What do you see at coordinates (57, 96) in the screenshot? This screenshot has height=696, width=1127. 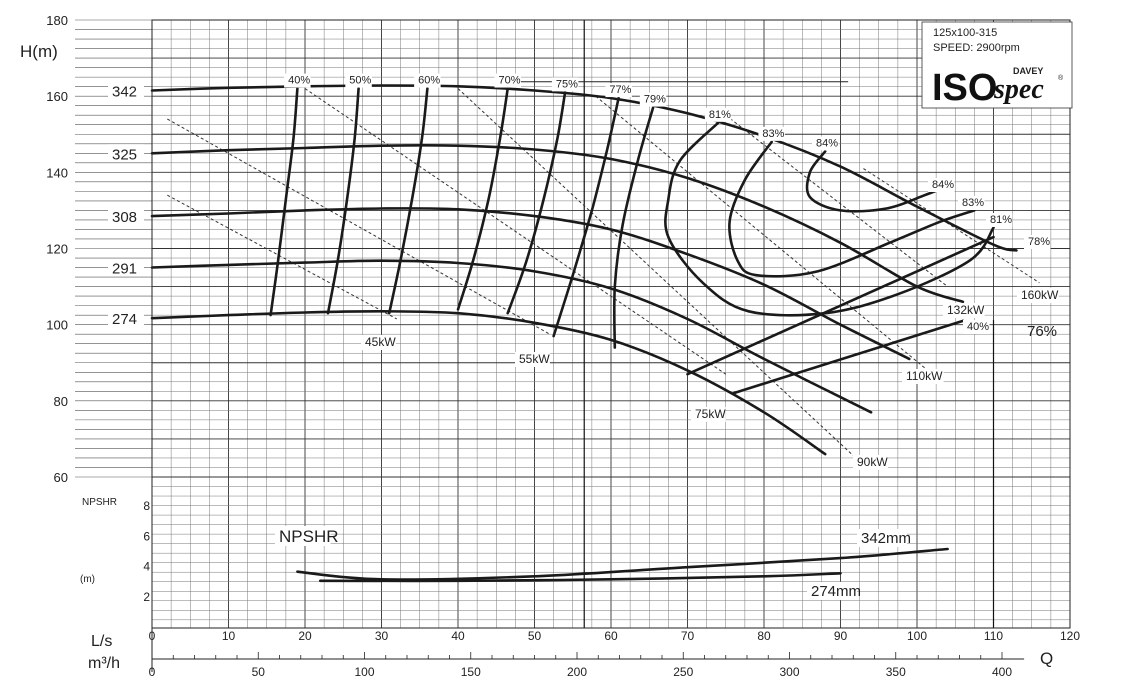 I see `y-tick-label: 160` at bounding box center [57, 96].